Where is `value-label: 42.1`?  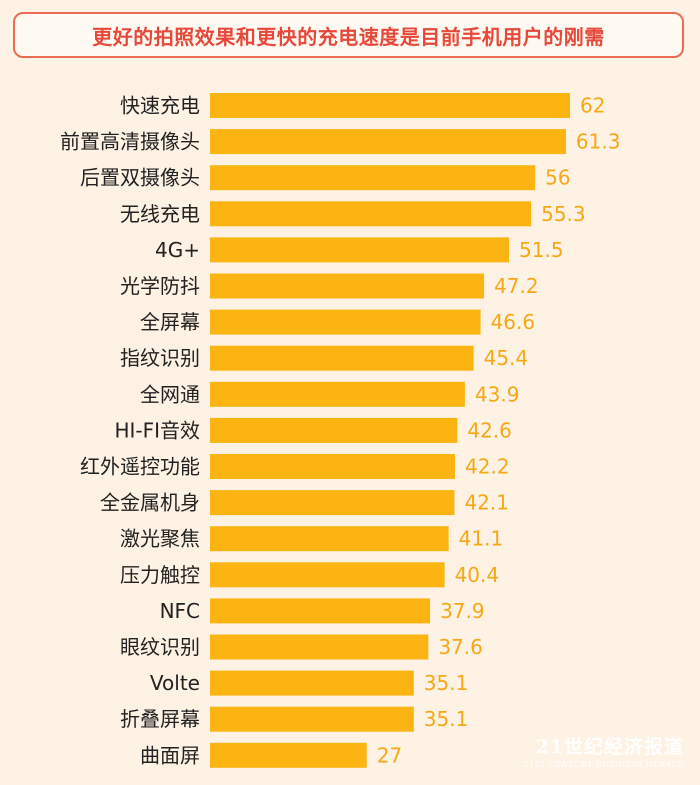
value-label: 42.1 is located at coordinates (486, 503).